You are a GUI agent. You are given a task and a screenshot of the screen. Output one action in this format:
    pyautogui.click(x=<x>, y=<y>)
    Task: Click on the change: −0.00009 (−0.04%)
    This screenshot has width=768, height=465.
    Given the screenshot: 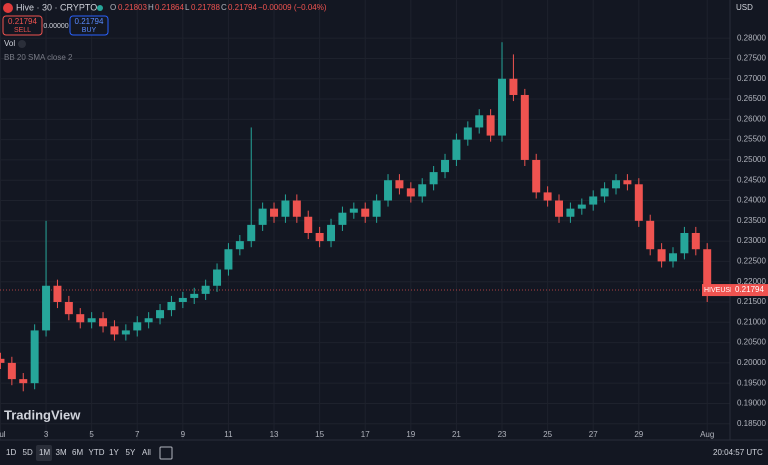 What is the action you would take?
    pyautogui.click(x=292, y=7)
    